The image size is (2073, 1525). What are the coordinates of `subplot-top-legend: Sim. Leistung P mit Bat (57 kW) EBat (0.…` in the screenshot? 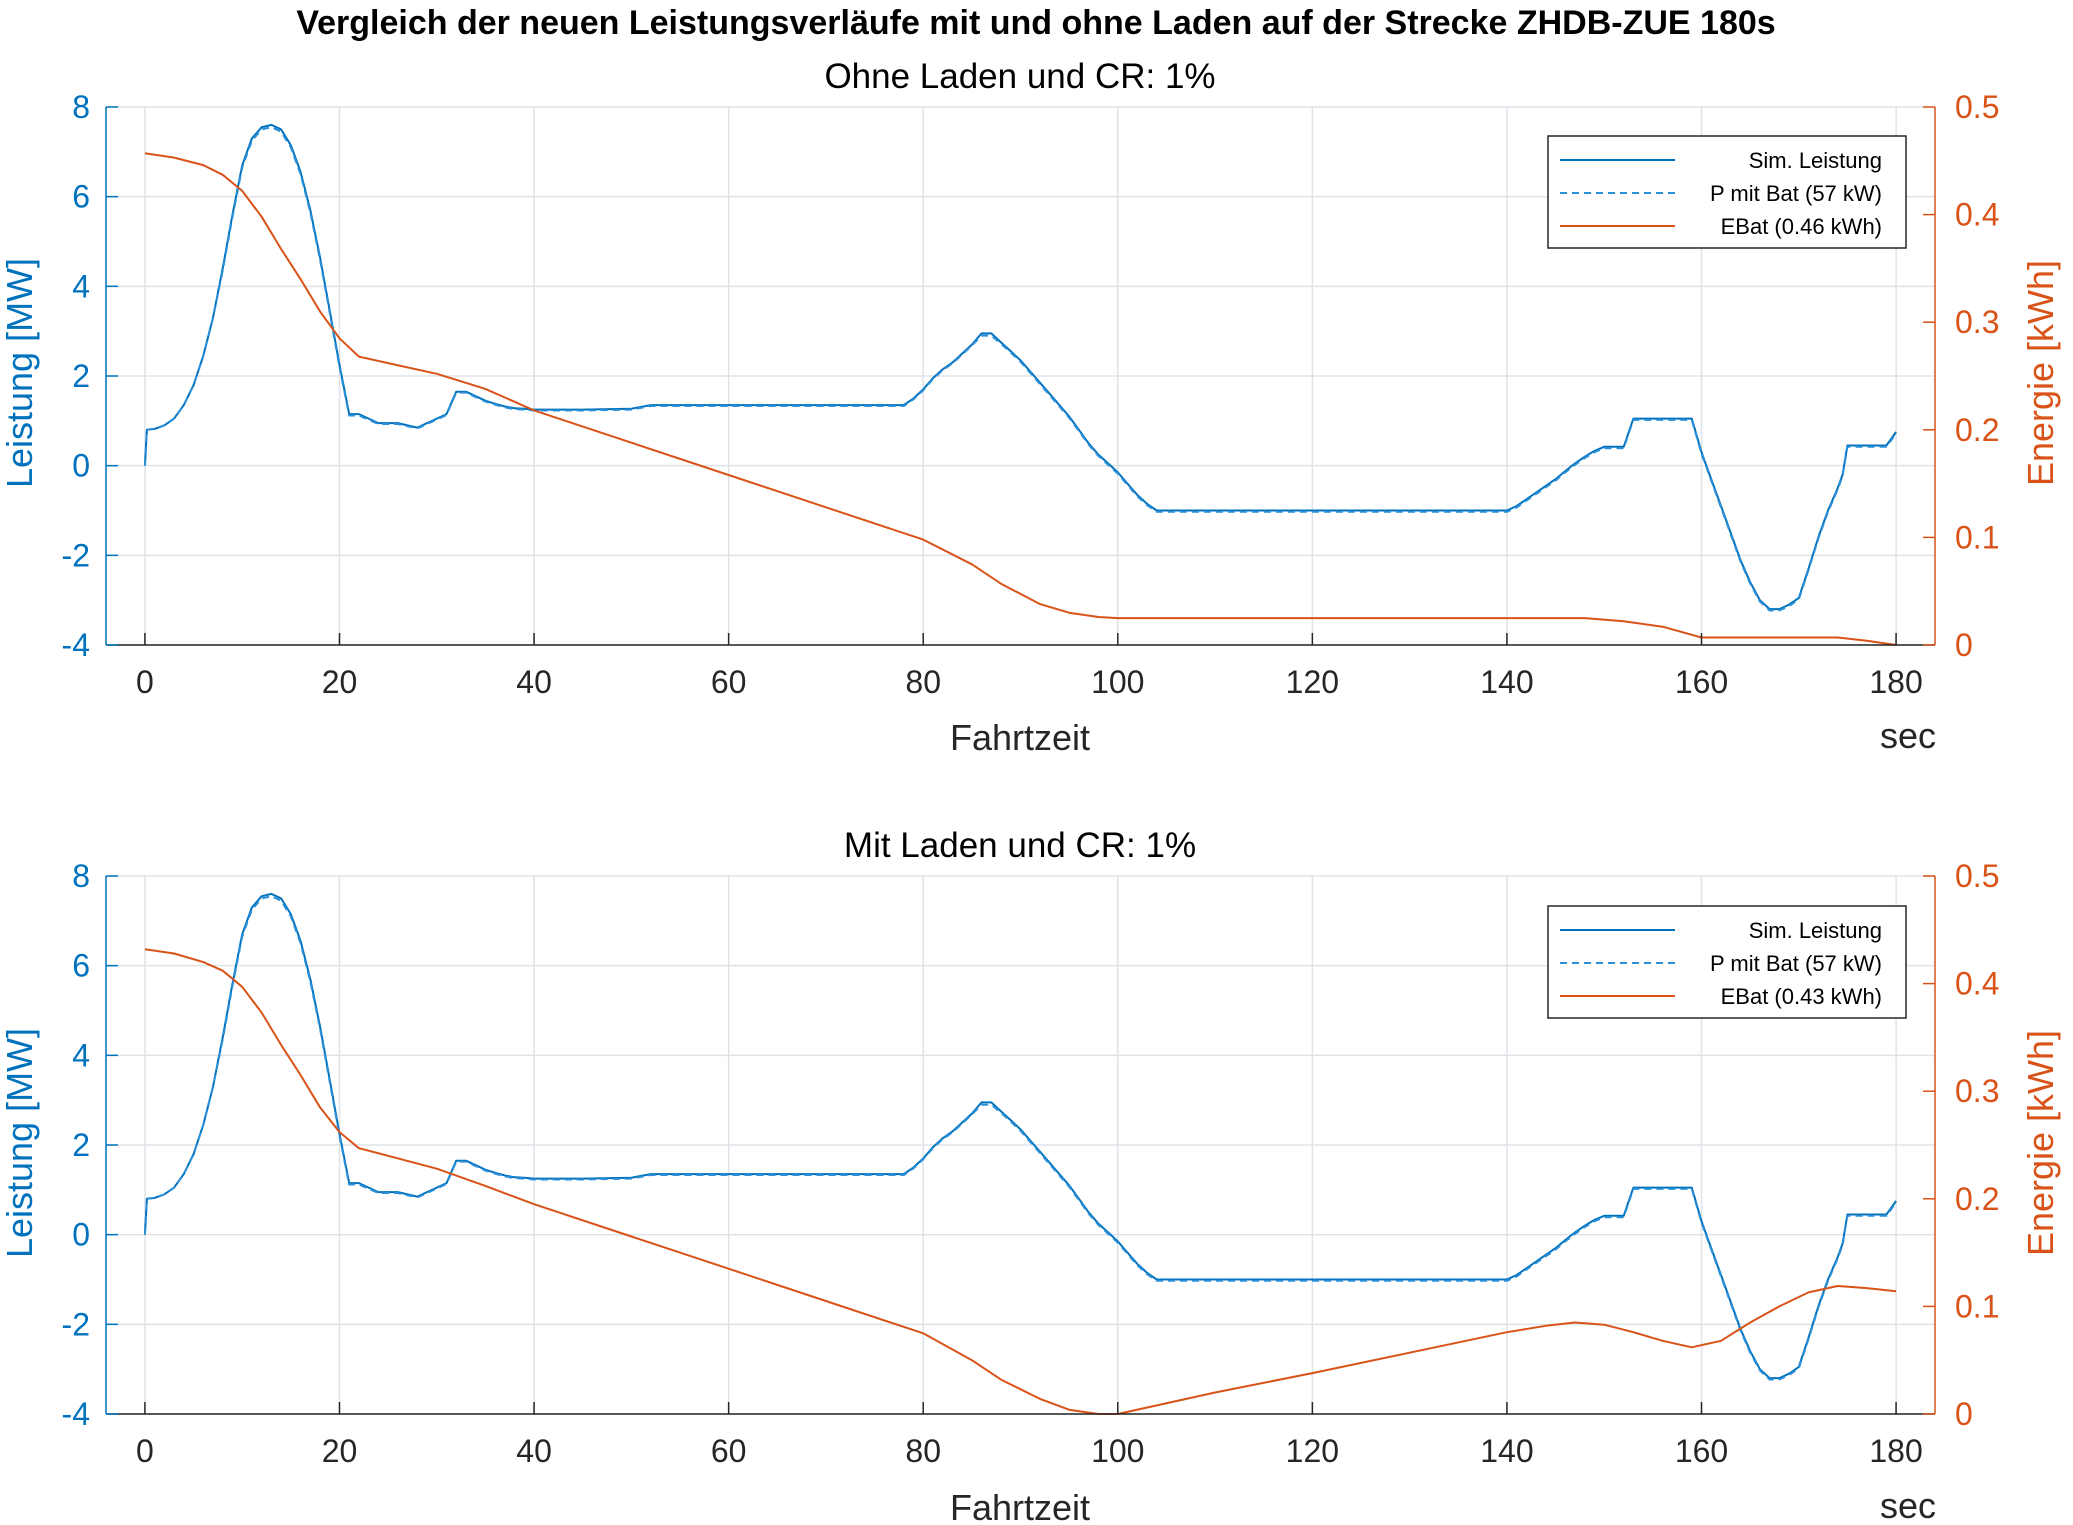 It's located at (1727, 192).